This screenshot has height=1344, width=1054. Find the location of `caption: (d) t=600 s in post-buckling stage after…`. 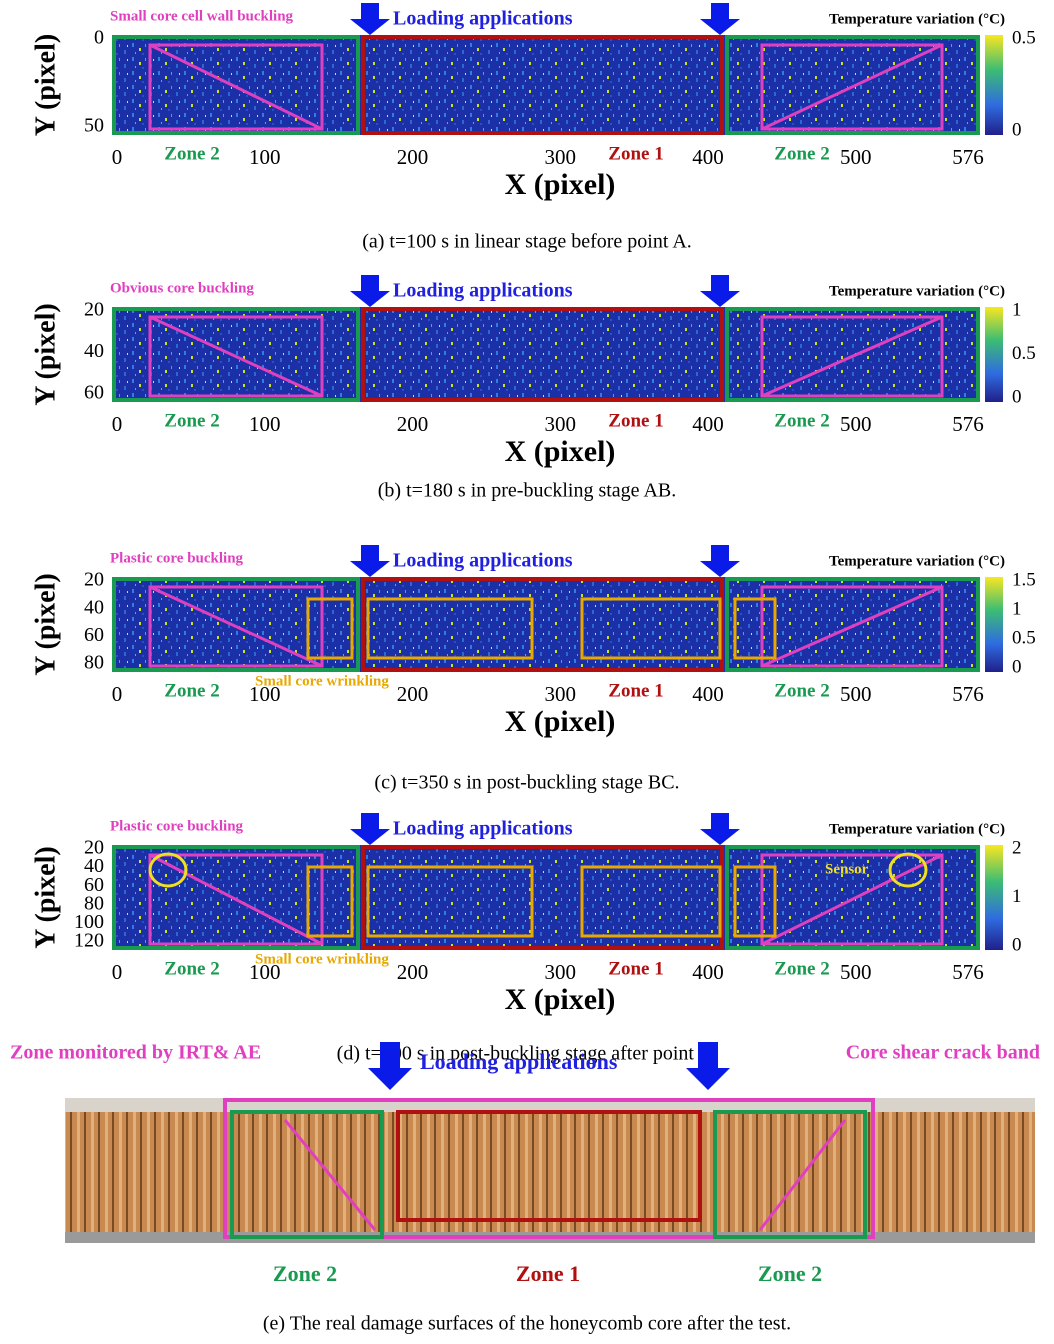

caption: (d) t=600 s in post-buckling stage after… is located at coordinates (527, 1054).